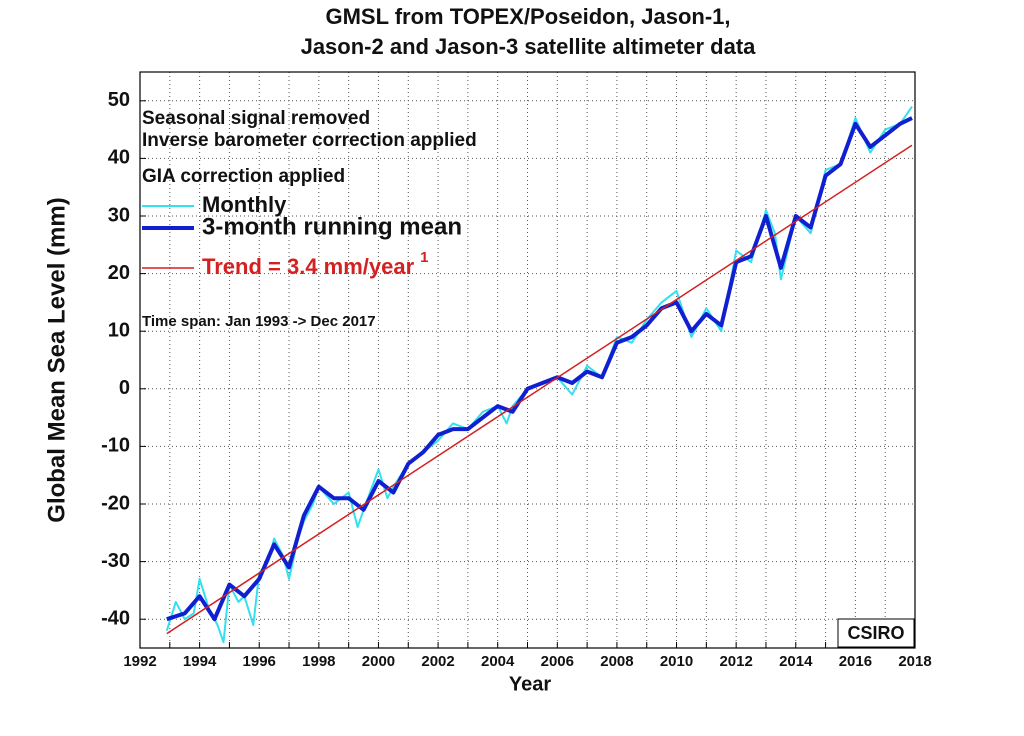 Image resolution: width=1024 pixels, height=736 pixels. I want to click on y-tick-label: 40, so click(119, 158).